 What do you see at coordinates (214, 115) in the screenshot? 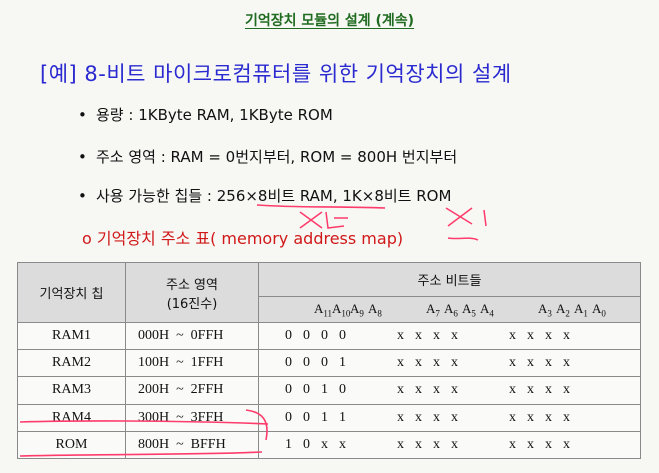
I see `bullet-text: 용량 : 1KByte RAM, 1KByte ROM` at bounding box center [214, 115].